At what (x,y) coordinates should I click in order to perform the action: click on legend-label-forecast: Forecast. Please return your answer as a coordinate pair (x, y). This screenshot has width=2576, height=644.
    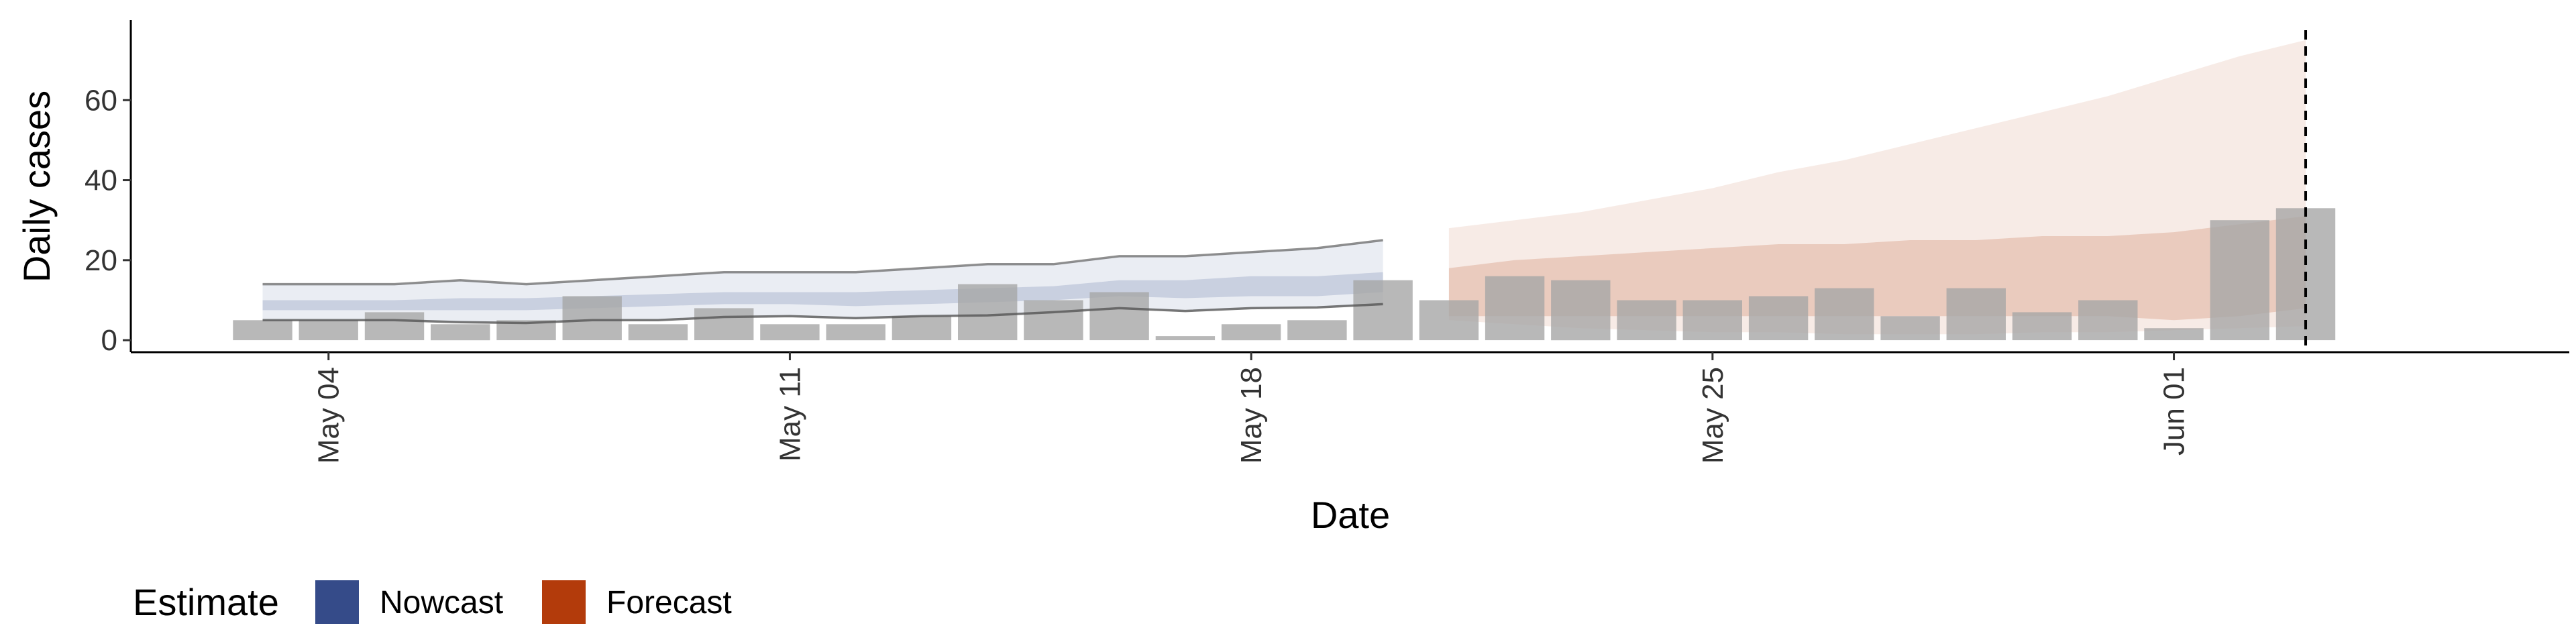
    Looking at the image, I should click on (669, 603).